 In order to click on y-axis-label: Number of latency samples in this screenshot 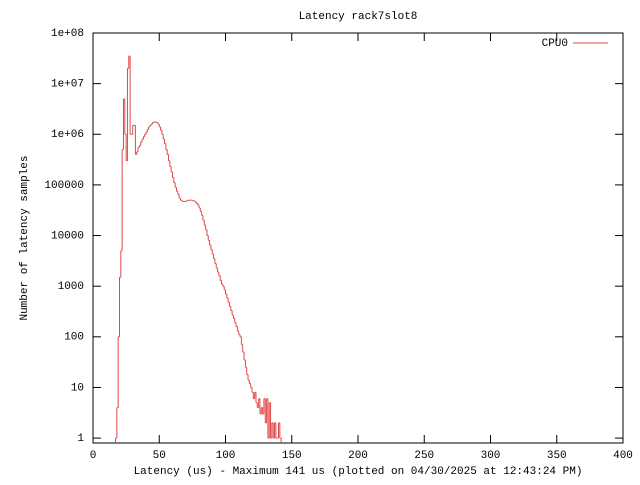, I will do `click(25, 237)`.